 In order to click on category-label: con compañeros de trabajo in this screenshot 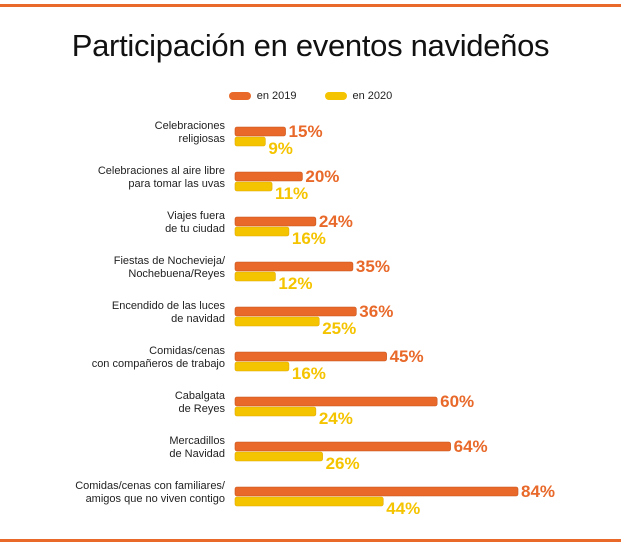, I will do `click(158, 364)`.